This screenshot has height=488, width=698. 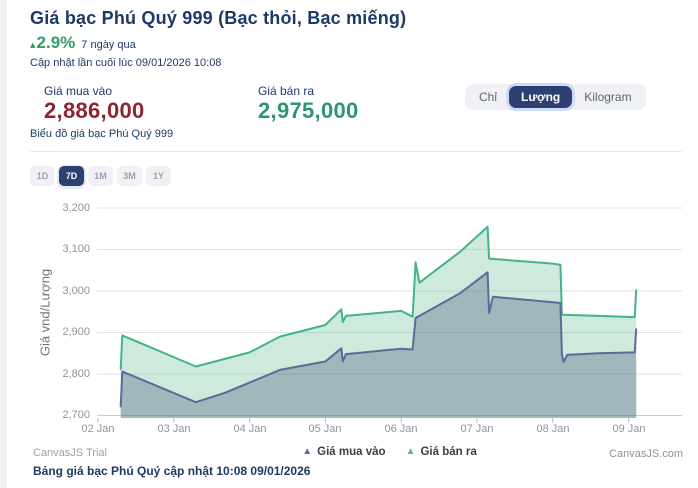 I want to click on y-axis-title: Giá vnd/Lượng, so click(x=45, y=312).